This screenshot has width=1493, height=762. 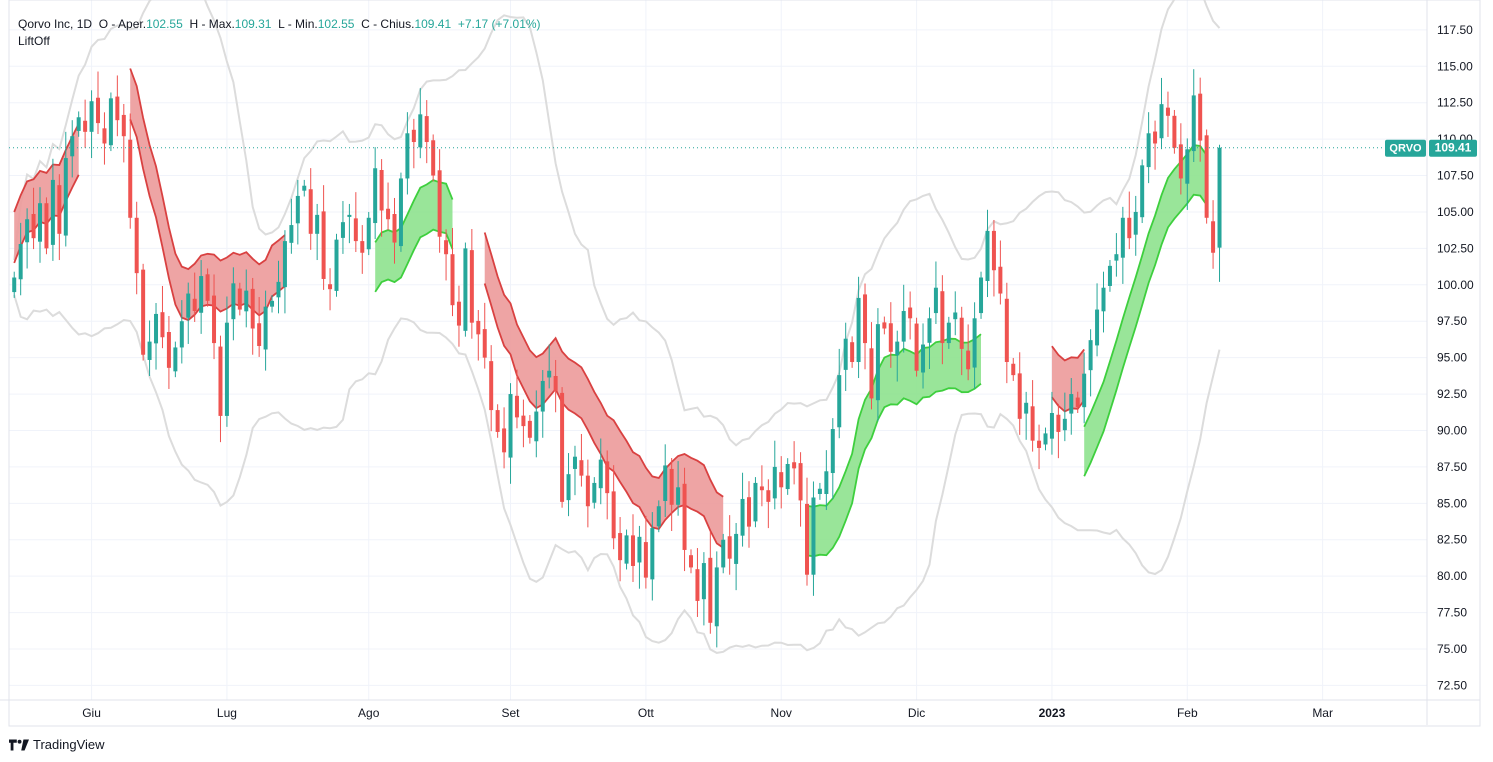 I want to click on x-tick-label: Dic, so click(x=916, y=713).